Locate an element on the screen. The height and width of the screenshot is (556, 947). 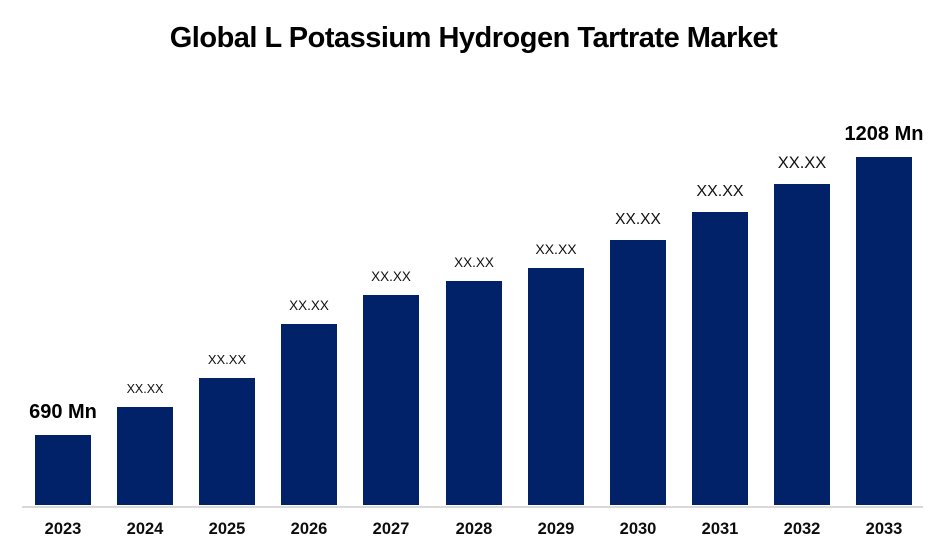
x-tick-2030: 2030 is located at coordinates (638, 529).